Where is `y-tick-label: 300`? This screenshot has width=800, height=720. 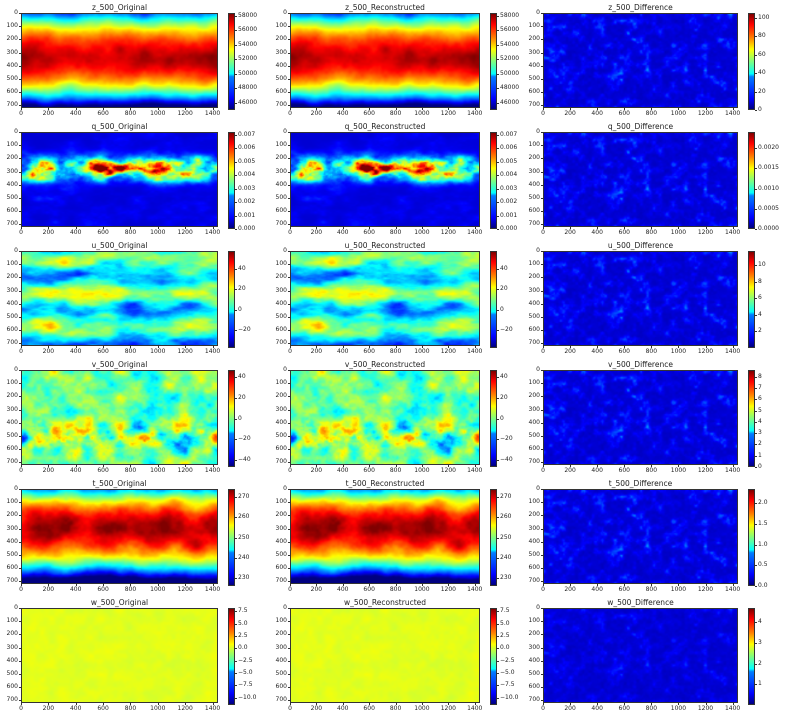
y-tick-label: 300 is located at coordinates (281, 171).